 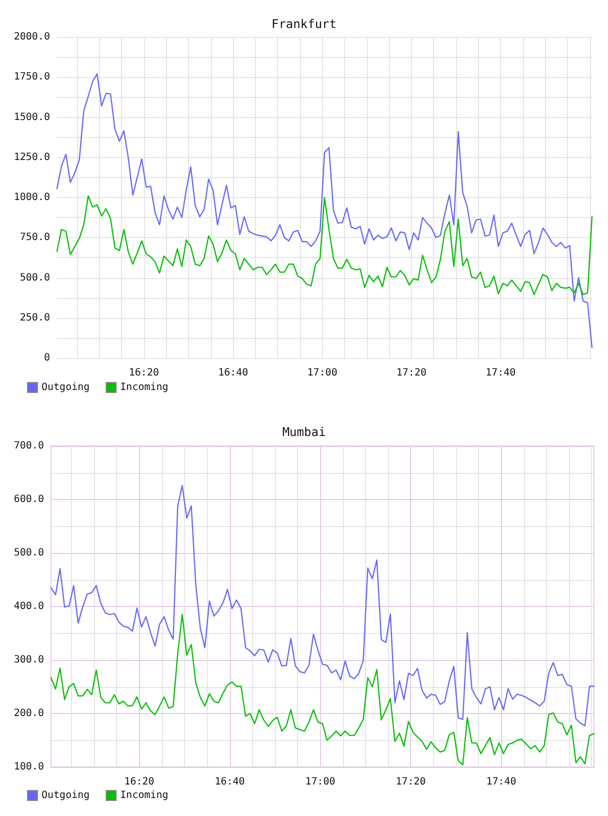 I want to click on y-tick-label: 400.0, so click(x=29, y=606).